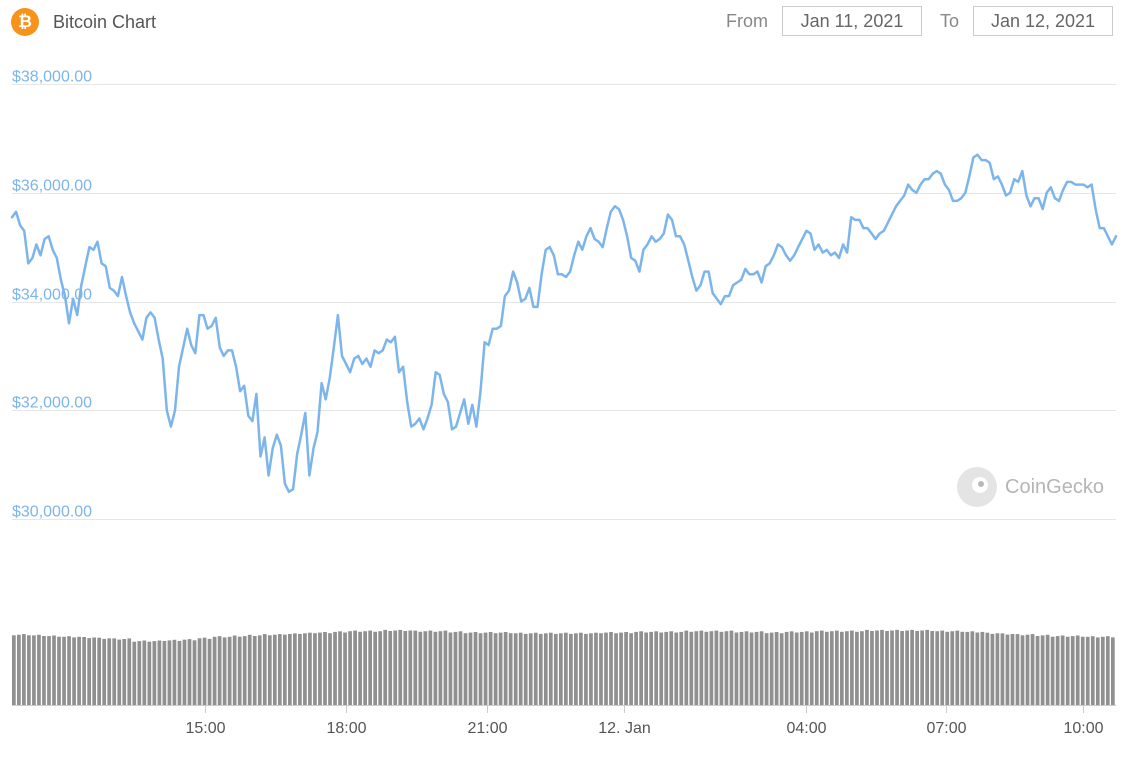 Image resolution: width=1141 pixels, height=760 pixels. What do you see at coordinates (487, 728) in the screenshot?
I see `x-tick-label: 21:00` at bounding box center [487, 728].